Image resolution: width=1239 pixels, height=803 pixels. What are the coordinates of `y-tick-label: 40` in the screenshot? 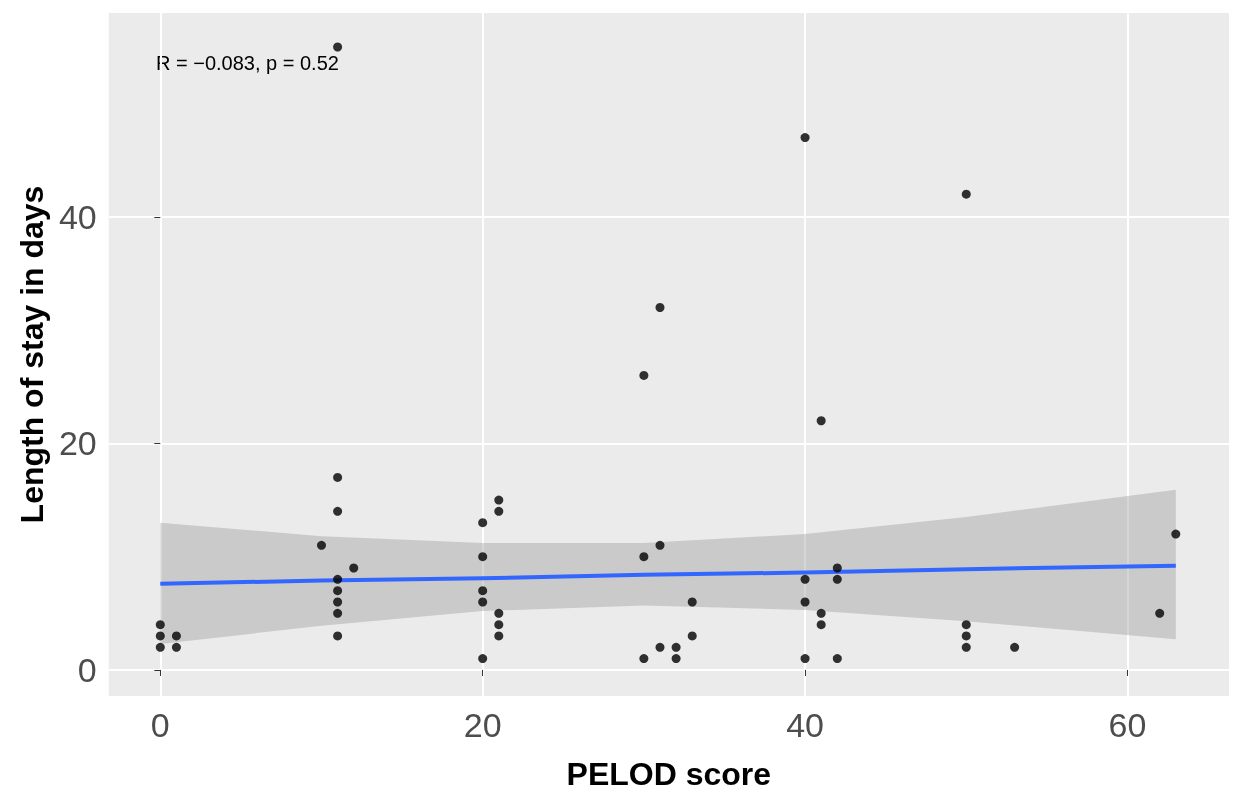 It's located at (77, 216).